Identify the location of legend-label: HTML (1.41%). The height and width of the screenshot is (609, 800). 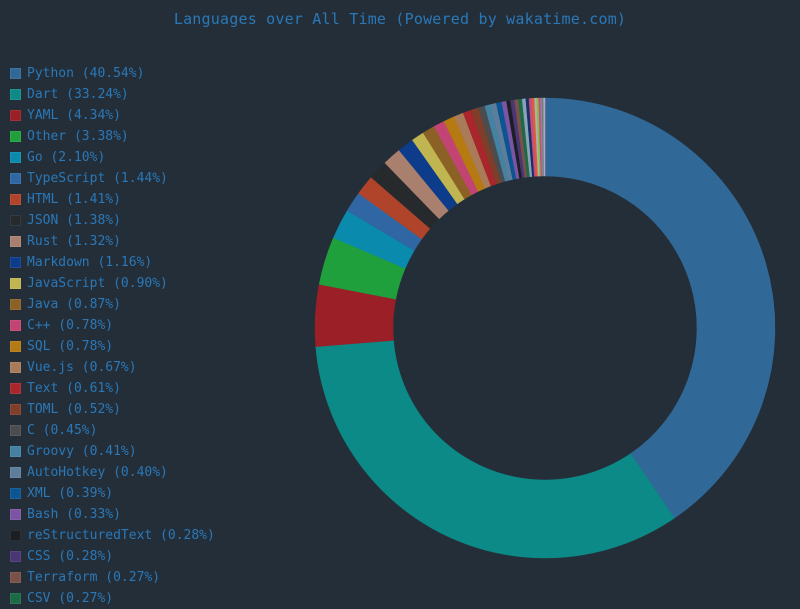
(74, 199).